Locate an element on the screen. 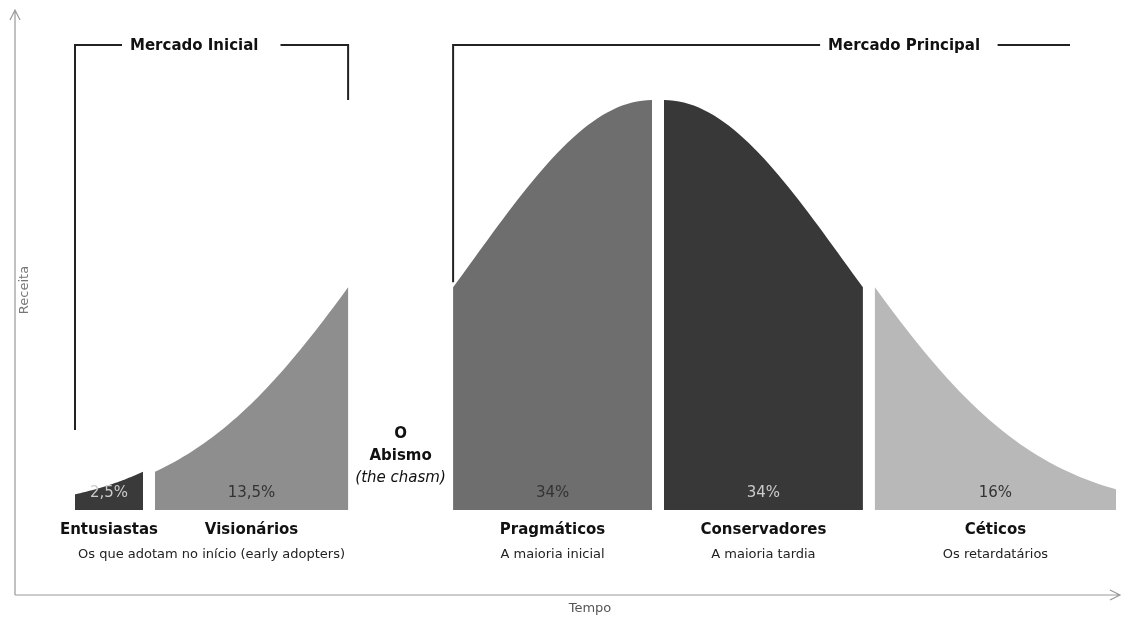  data-label: 2,5% is located at coordinates (109, 492).